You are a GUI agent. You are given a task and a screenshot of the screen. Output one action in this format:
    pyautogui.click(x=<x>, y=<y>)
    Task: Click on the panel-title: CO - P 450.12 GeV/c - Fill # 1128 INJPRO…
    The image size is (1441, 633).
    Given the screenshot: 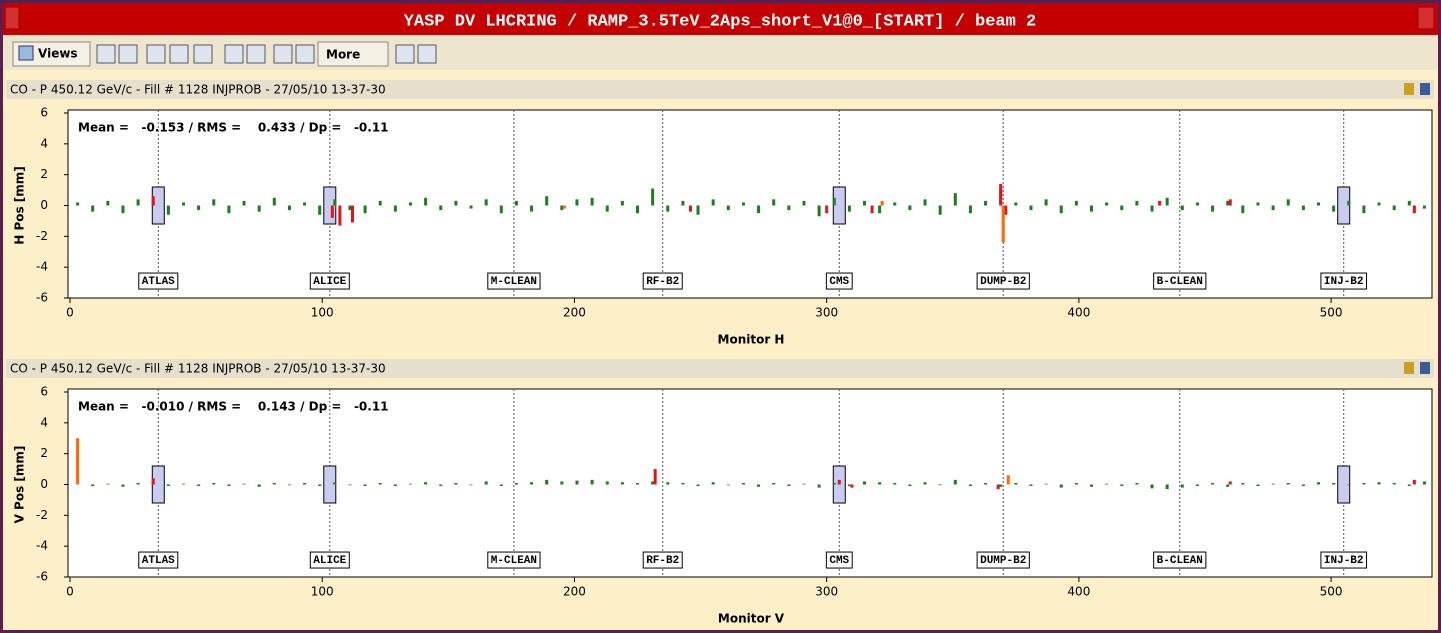 What is the action you would take?
    pyautogui.click(x=198, y=90)
    